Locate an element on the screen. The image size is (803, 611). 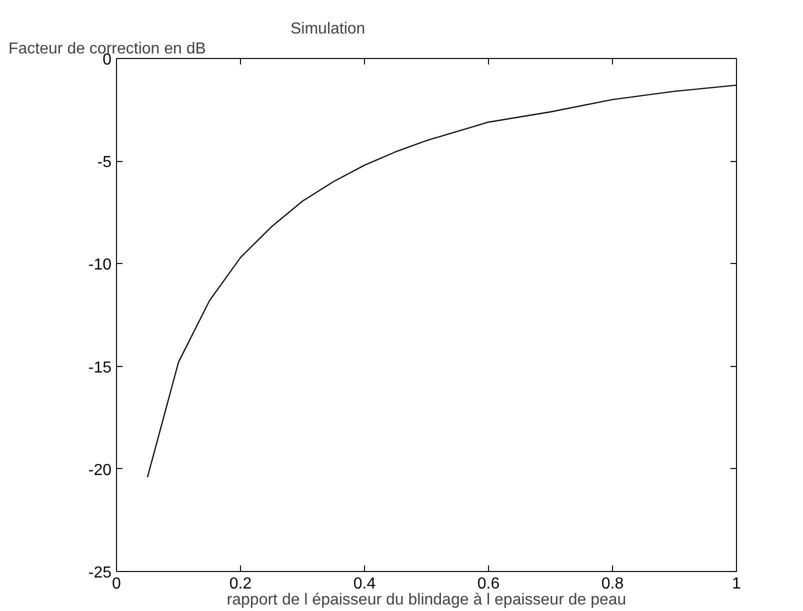
y-tick-label: -20 is located at coordinates (100, 470).